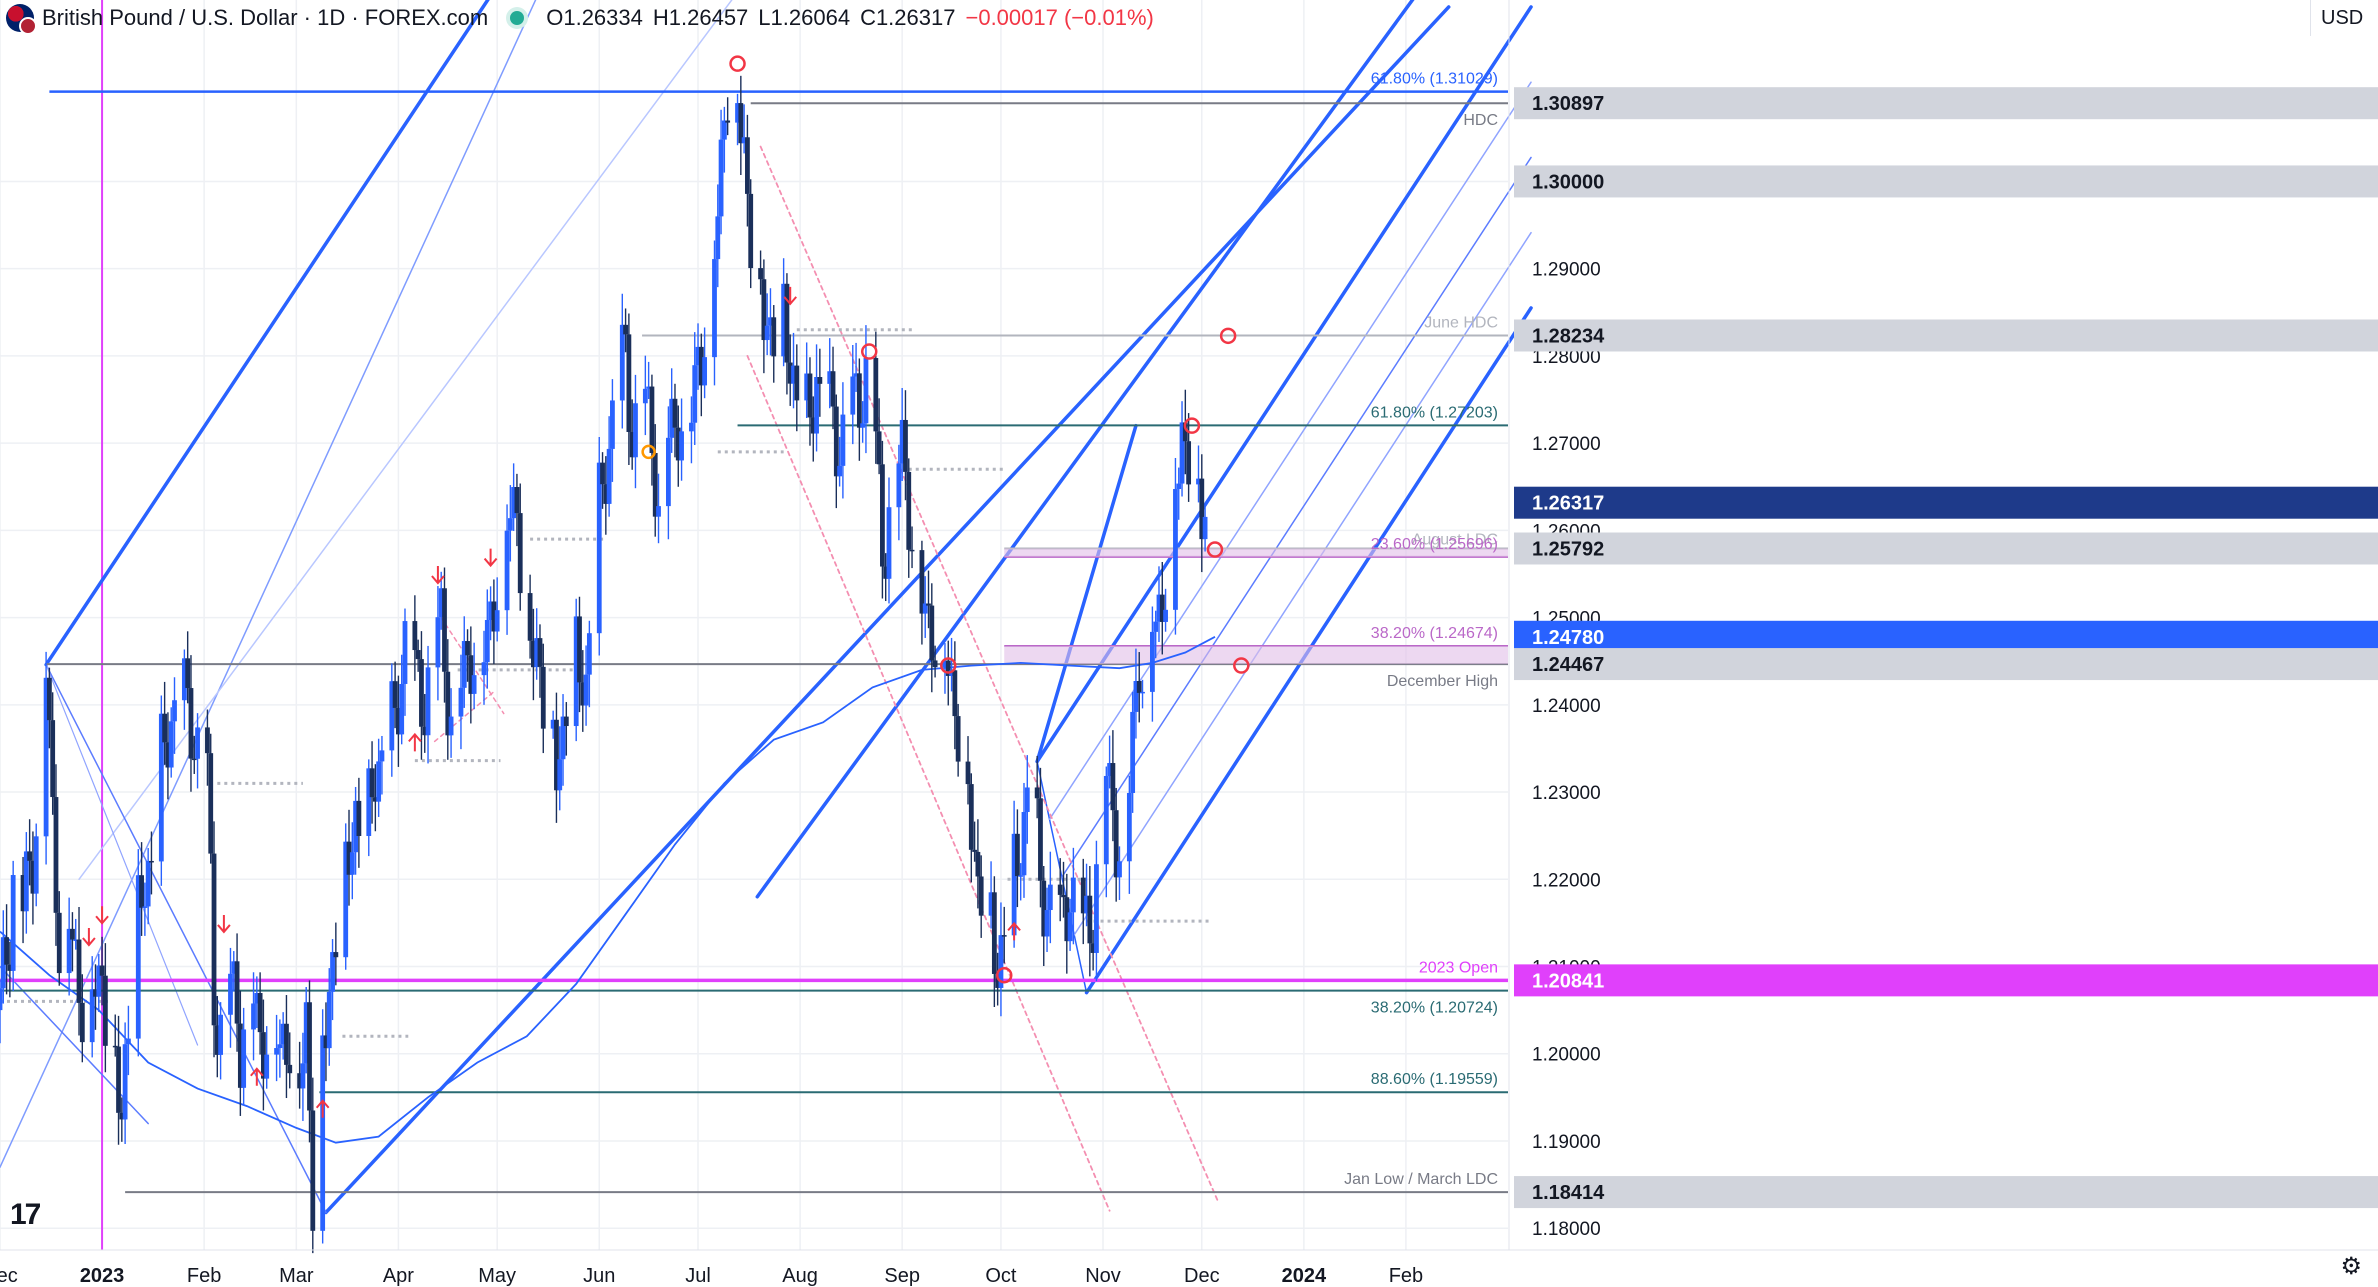  I want to click on high-value: H1.26457, so click(700, 17).